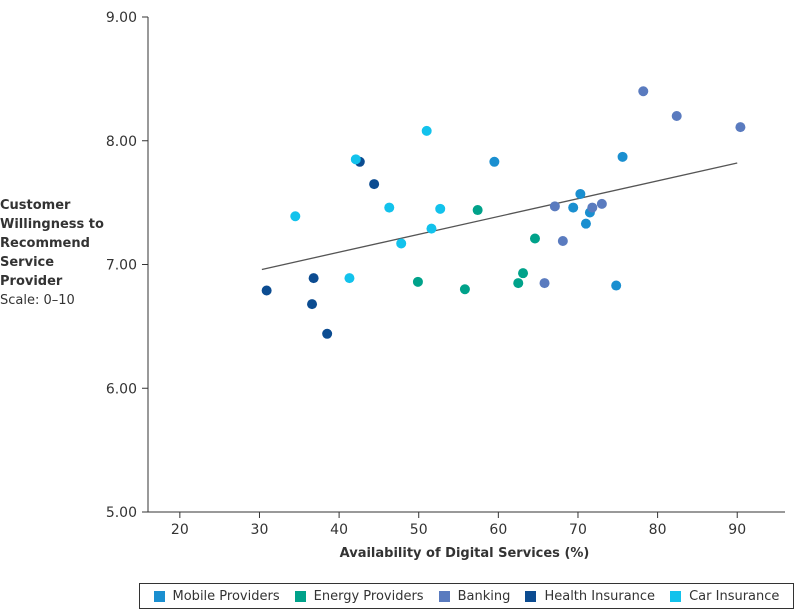  Describe the element at coordinates (734, 596) in the screenshot. I see `legend-label: Car Insurance` at that location.